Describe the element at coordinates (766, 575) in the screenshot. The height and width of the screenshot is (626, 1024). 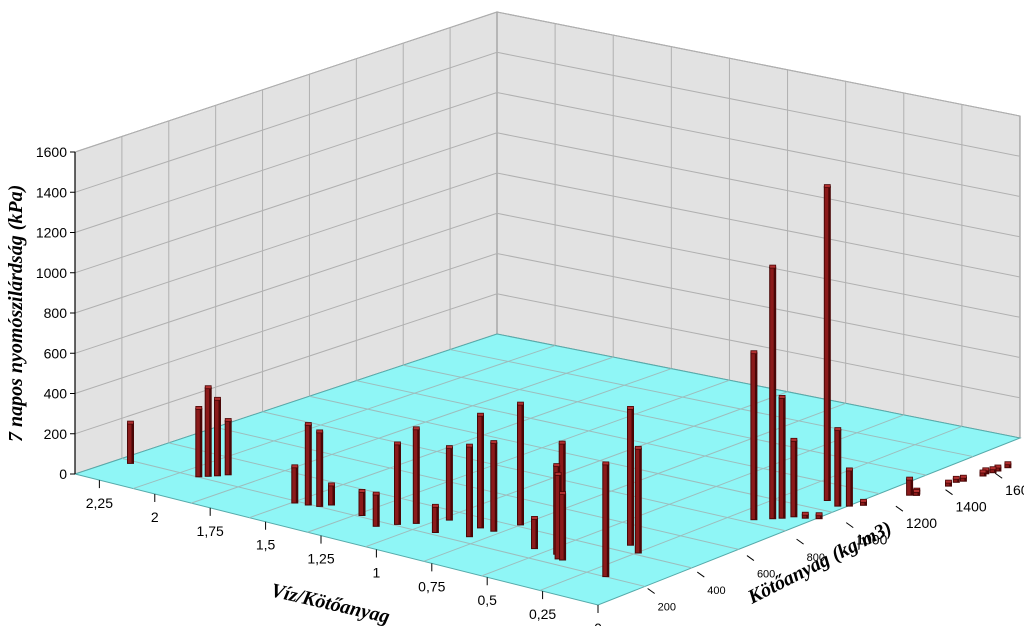
I see `y-tick-label: 600` at that location.